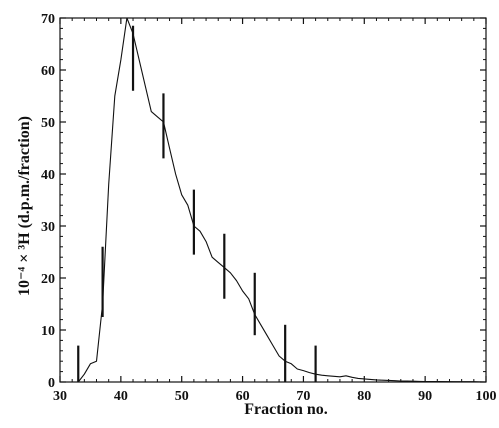 The height and width of the screenshot is (428, 499). What do you see at coordinates (243, 396) in the screenshot?
I see `x-tick-label: 60` at bounding box center [243, 396].